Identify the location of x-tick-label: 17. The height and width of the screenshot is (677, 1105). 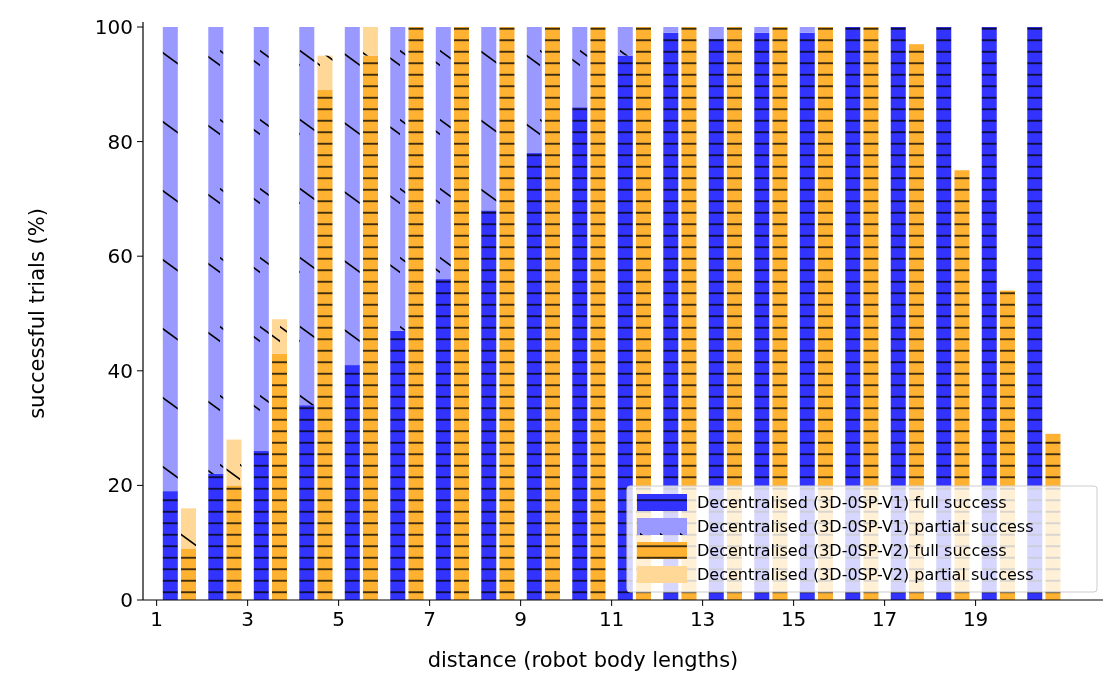
(884, 619).